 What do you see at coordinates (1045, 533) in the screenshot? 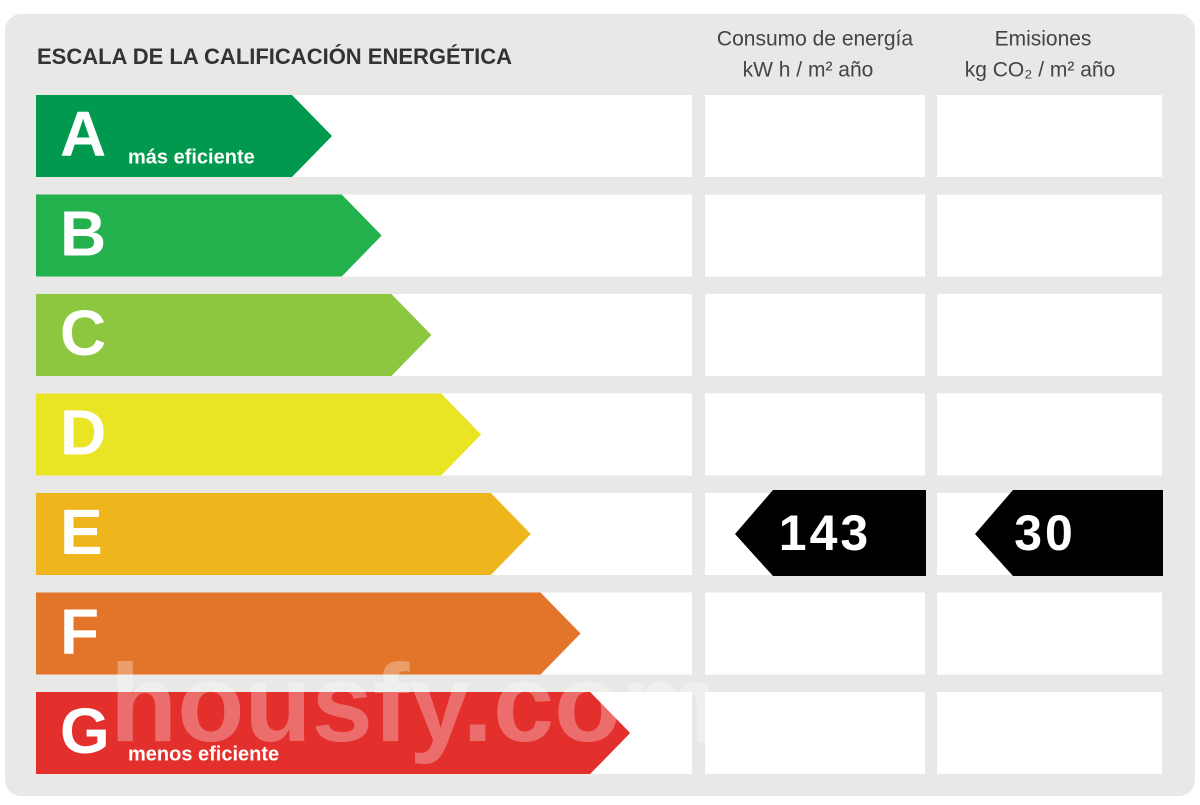
I see `value: 30` at bounding box center [1045, 533].